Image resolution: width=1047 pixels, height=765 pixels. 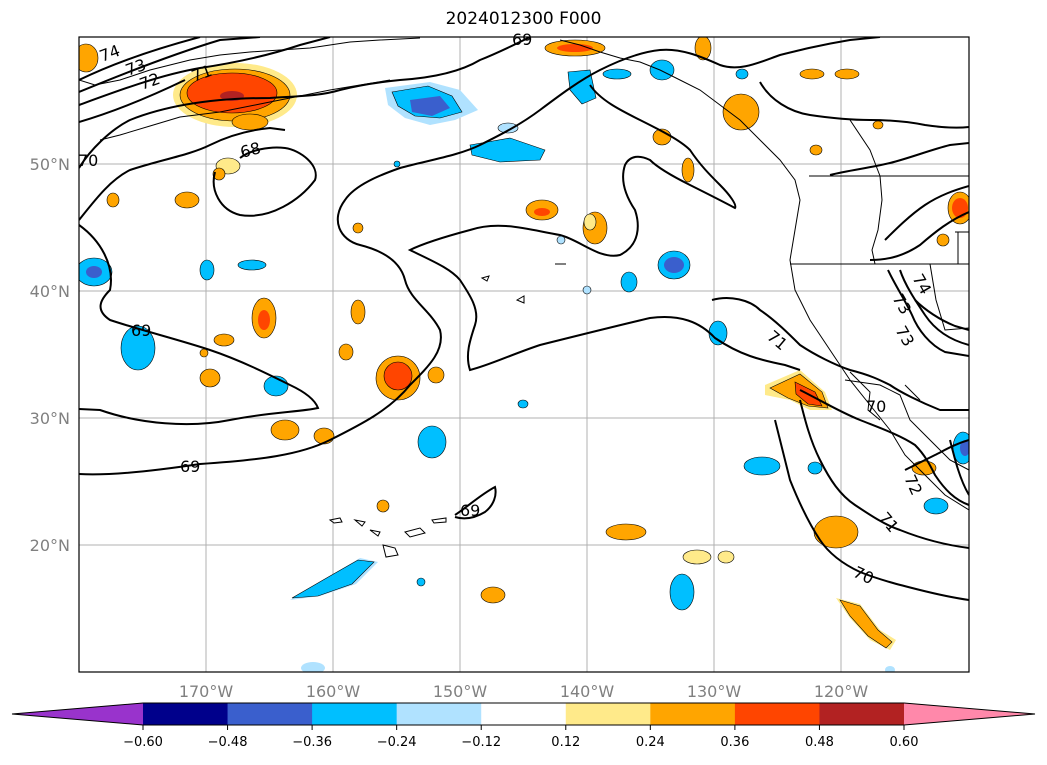 I want to click on lat-tick-label: 50°N, so click(x=50, y=164).